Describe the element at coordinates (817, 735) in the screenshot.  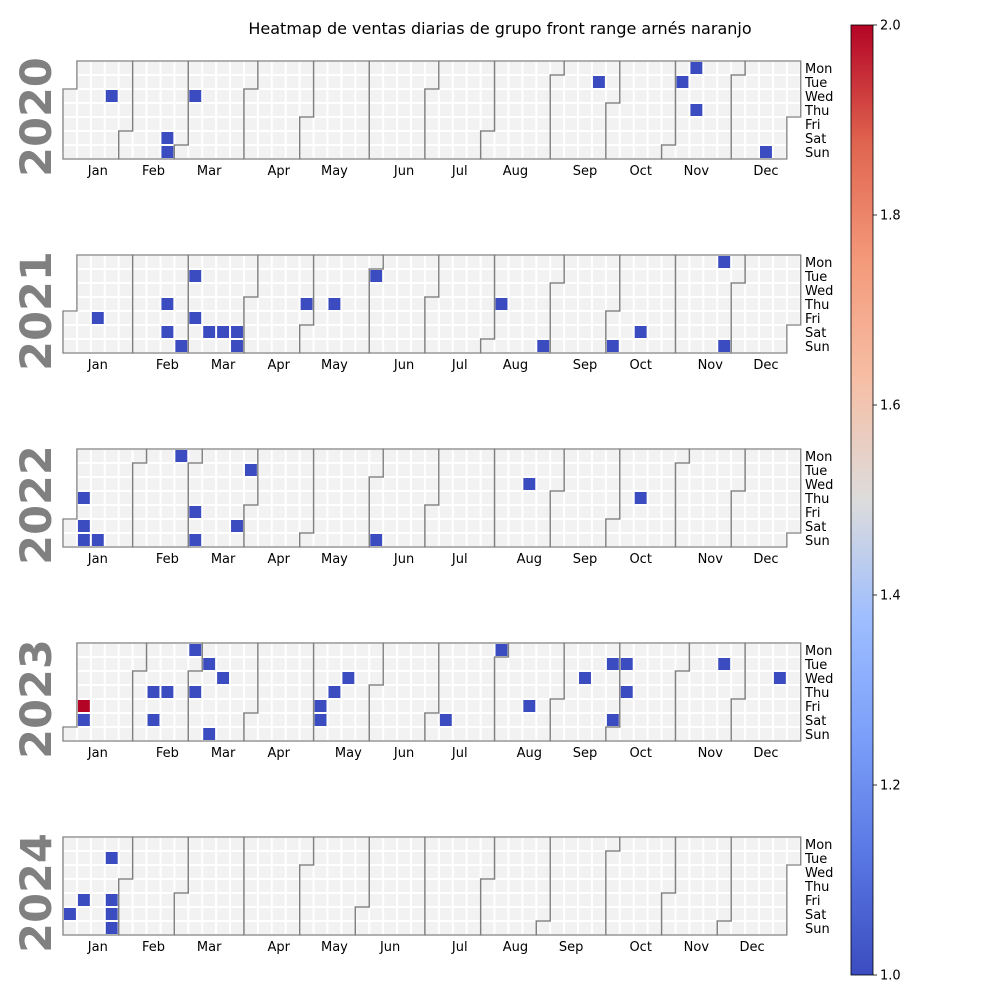
I see `weekday-label: Sun` at that location.